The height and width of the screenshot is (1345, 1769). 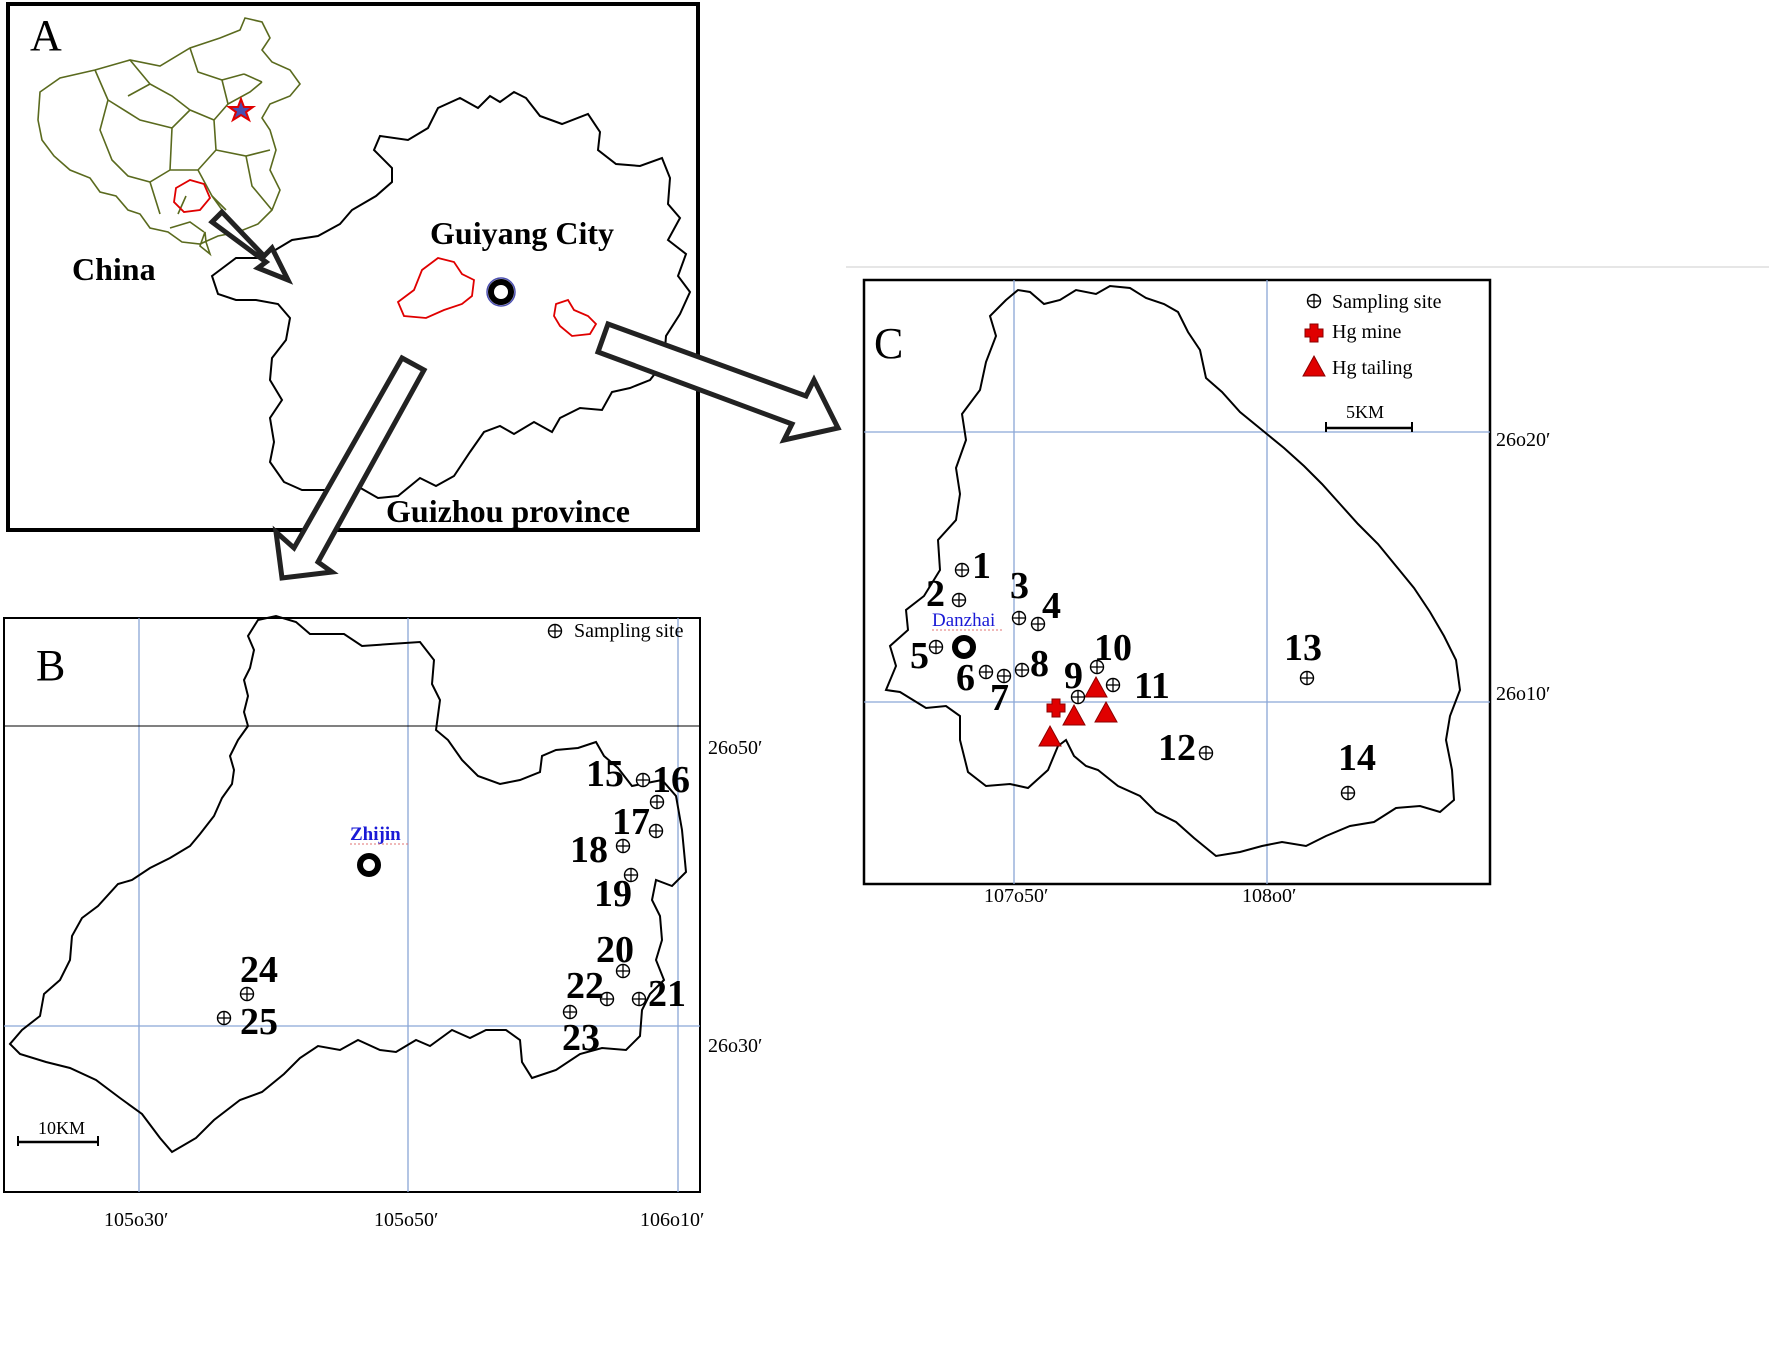 What do you see at coordinates (963, 620) in the screenshot?
I see `danzhai-town-label: Danzhai` at bounding box center [963, 620].